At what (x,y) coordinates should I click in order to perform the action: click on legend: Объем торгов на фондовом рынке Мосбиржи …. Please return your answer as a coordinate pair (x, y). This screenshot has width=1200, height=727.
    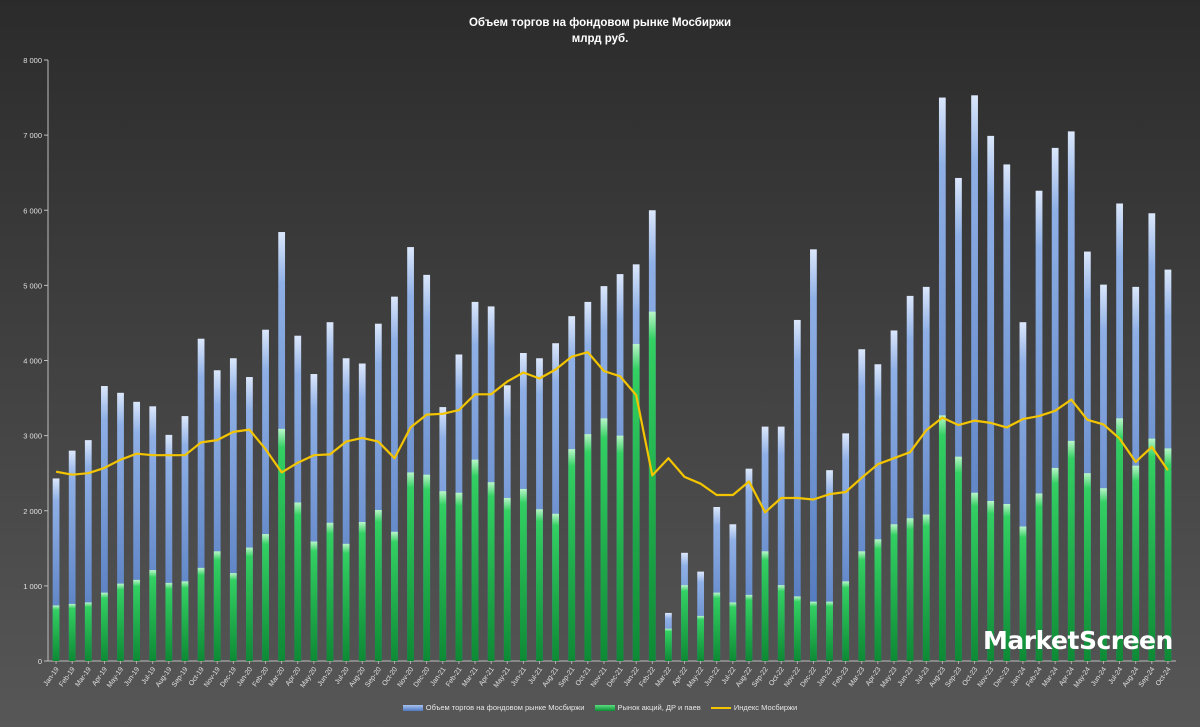
    Looking at the image, I should click on (600, 707).